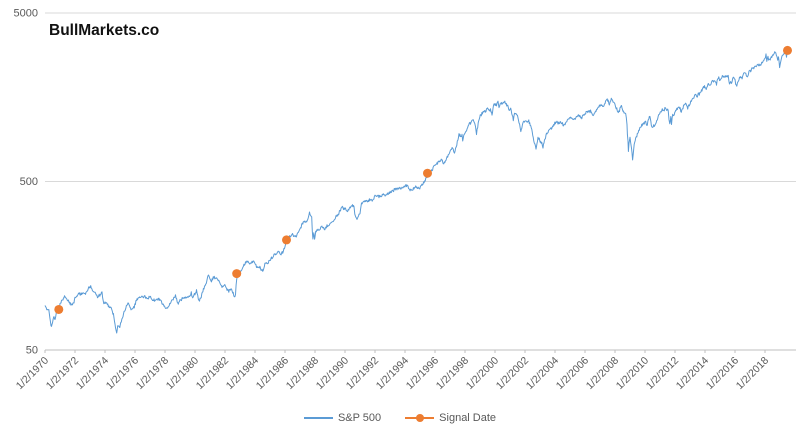 This screenshot has height=439, width=800. Describe the element at coordinates (400, 418) in the screenshot. I see `legend: S&P 500 Signal Date` at that location.